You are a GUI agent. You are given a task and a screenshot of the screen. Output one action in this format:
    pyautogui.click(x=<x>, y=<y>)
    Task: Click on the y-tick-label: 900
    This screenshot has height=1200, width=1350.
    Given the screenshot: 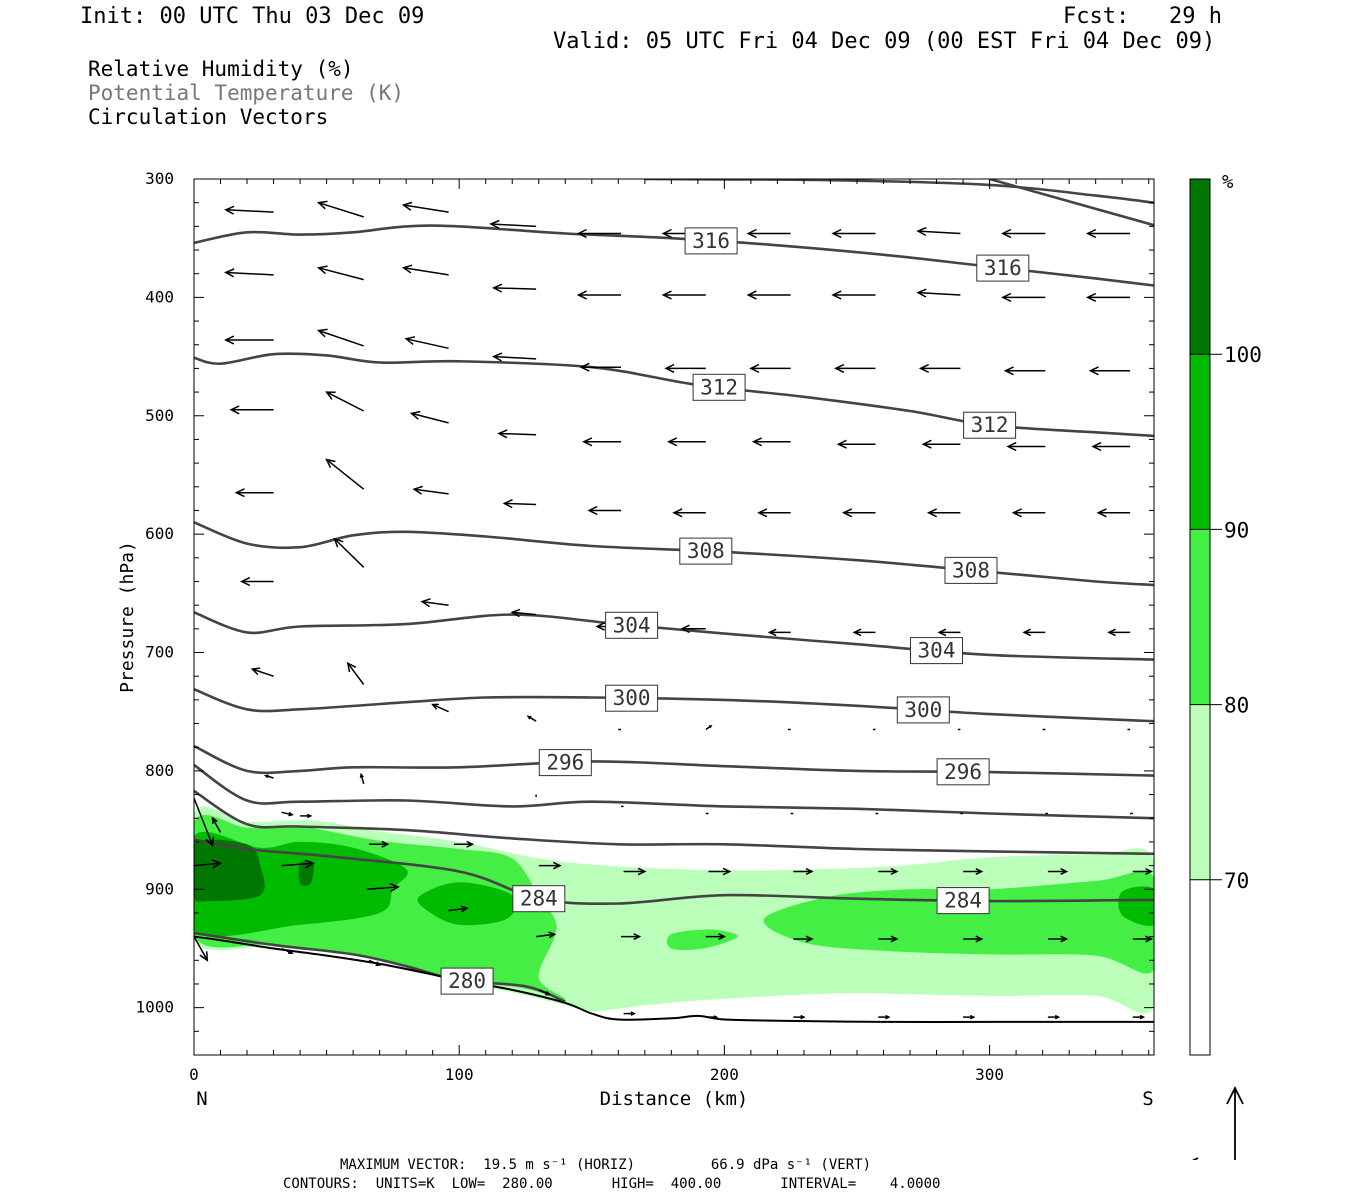 What is the action you would take?
    pyautogui.click(x=159, y=888)
    